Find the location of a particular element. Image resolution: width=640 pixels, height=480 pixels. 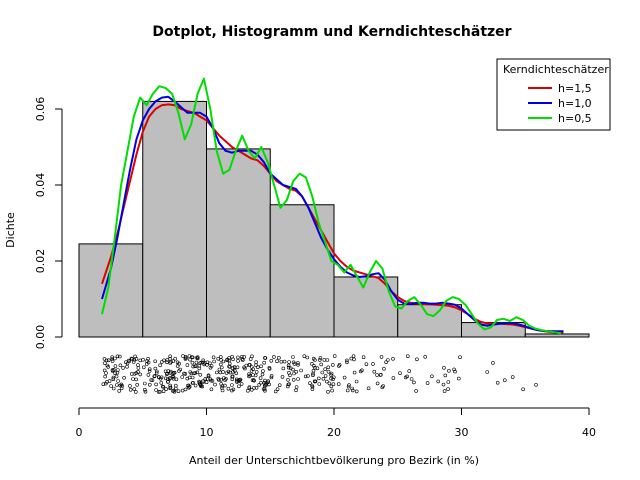

x-tick-label: 0 is located at coordinates (79, 432).